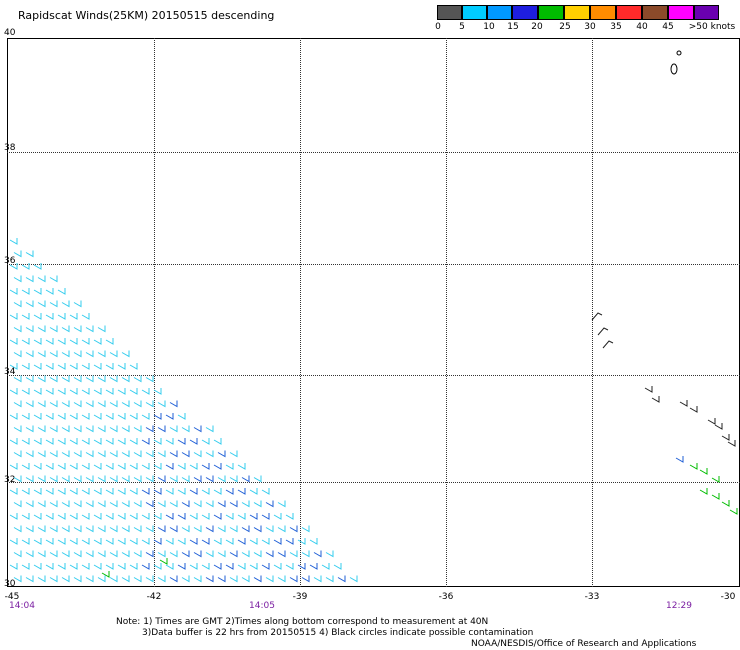 This screenshot has height=650, width=740. Describe the element at coordinates (728, 597) in the screenshot. I see `lon-label-minus30: -30` at that location.